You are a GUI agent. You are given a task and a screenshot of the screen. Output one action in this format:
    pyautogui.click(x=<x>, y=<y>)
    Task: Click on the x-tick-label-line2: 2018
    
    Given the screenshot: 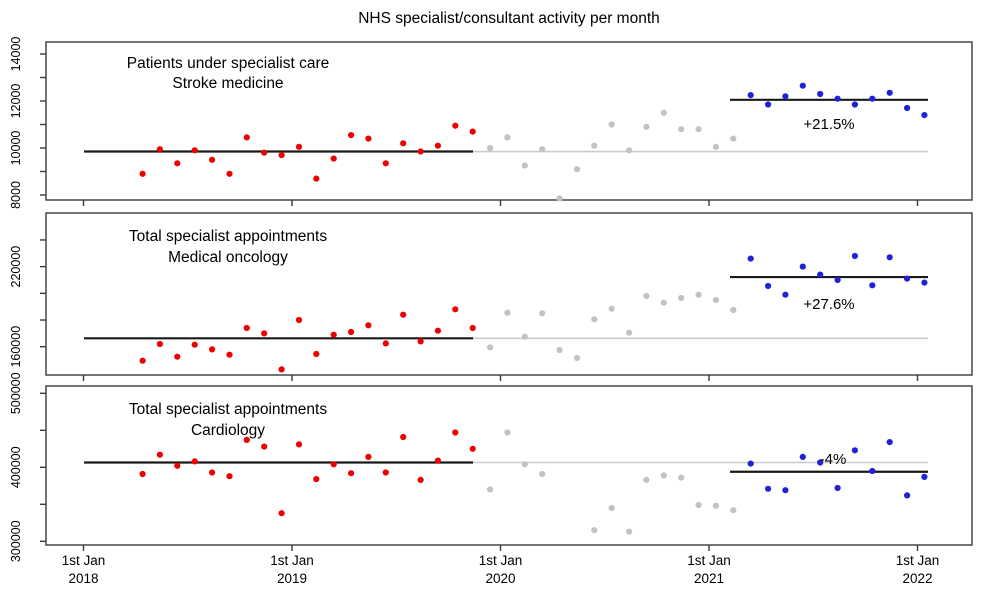 What is the action you would take?
    pyautogui.click(x=83, y=578)
    